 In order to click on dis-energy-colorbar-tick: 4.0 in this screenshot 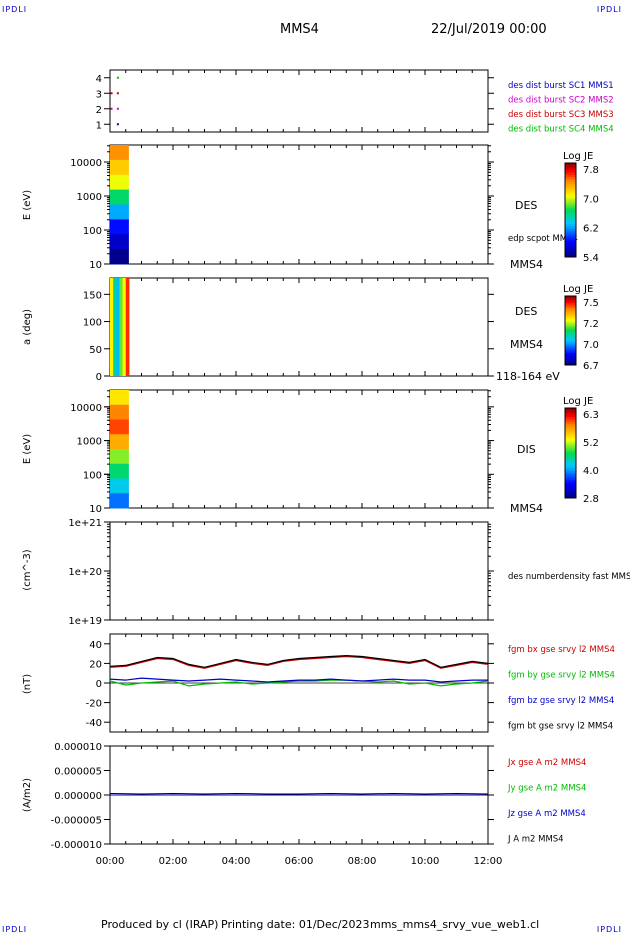, I will do `click(591, 471)`.